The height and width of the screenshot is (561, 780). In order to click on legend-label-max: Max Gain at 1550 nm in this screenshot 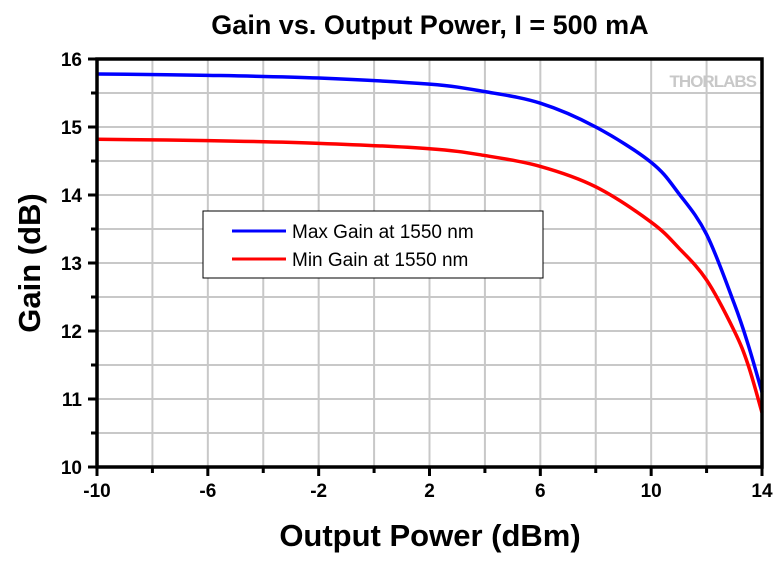, I will do `click(383, 232)`.